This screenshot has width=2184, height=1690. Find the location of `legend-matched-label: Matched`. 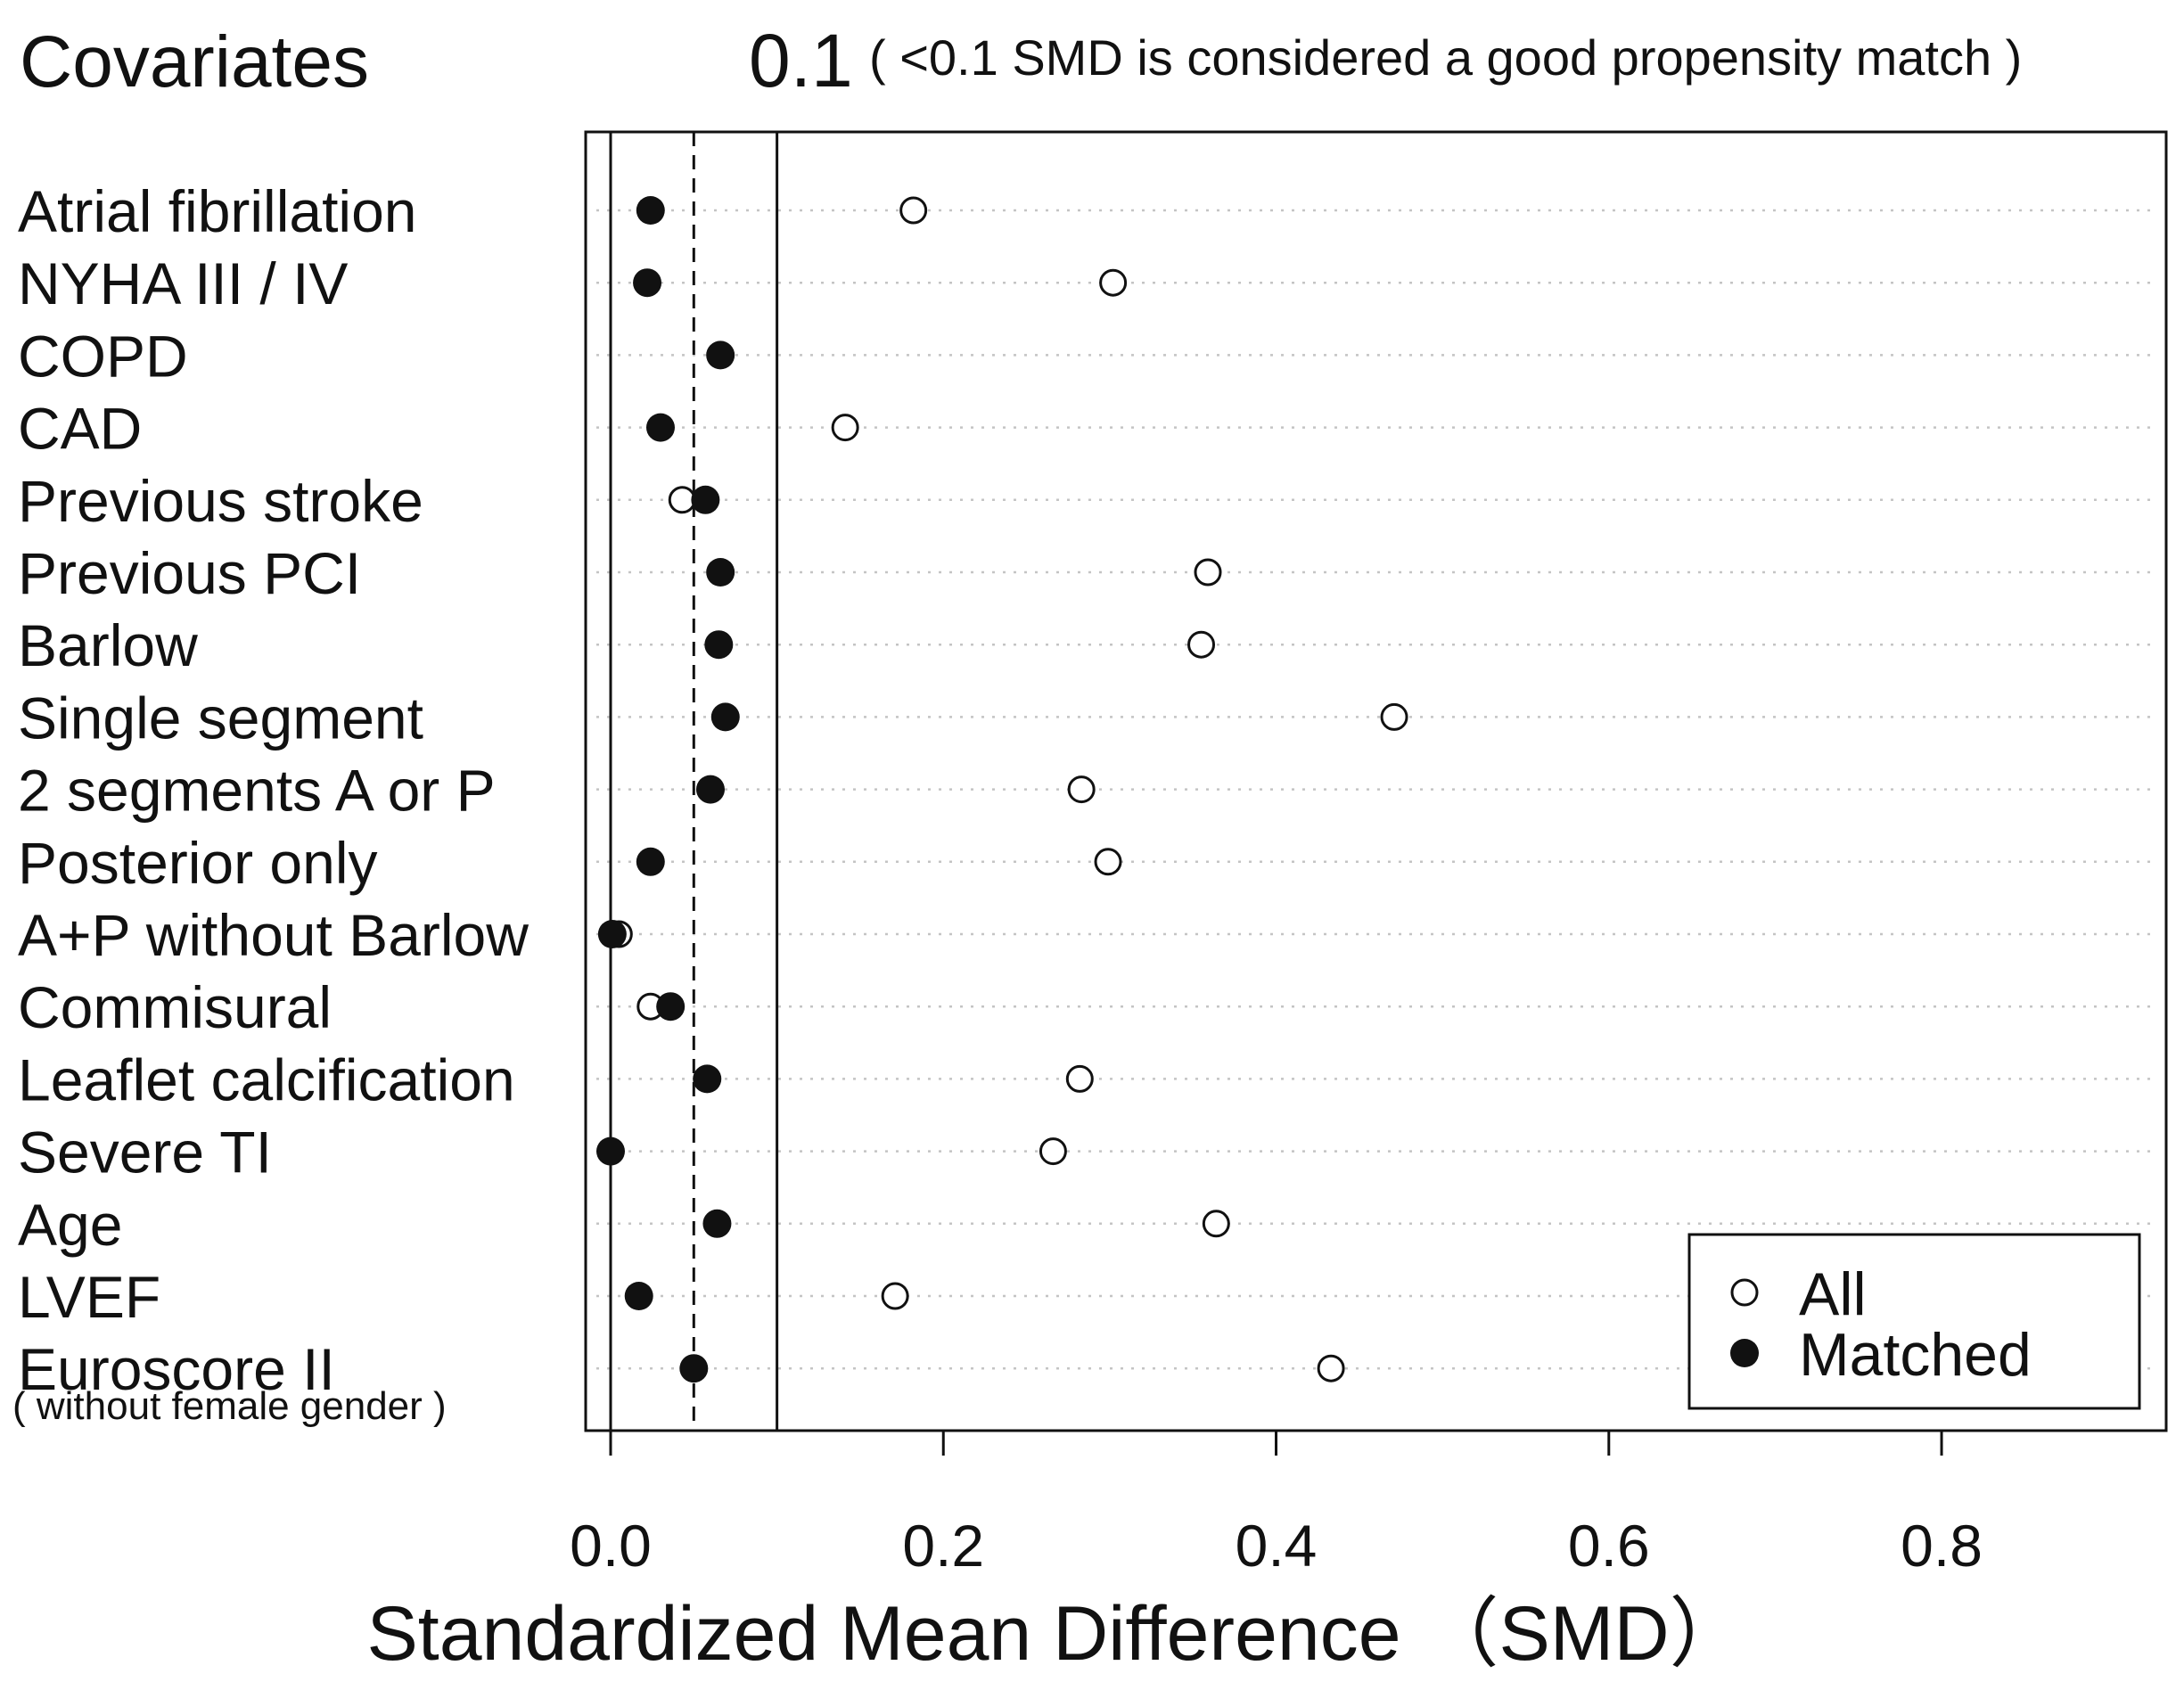

legend-matched-label: Matched is located at coordinates (1916, 1355).